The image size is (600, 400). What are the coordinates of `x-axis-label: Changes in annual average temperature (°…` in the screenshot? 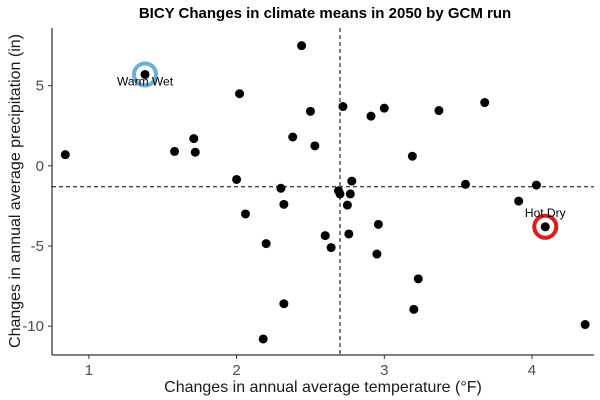 It's located at (323, 387).